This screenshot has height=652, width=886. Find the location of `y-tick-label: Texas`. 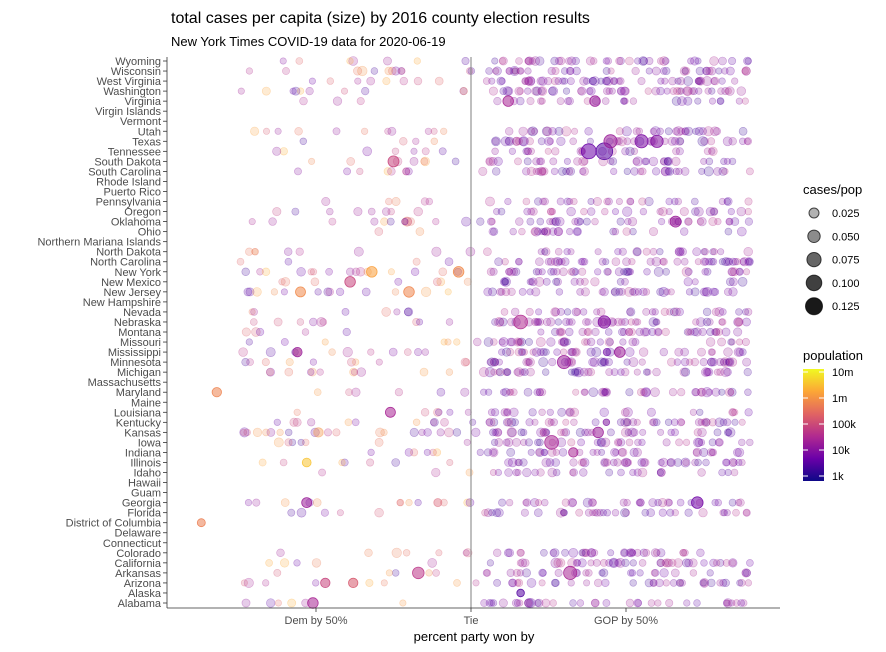

y-tick-label: Texas is located at coordinates (146, 142).